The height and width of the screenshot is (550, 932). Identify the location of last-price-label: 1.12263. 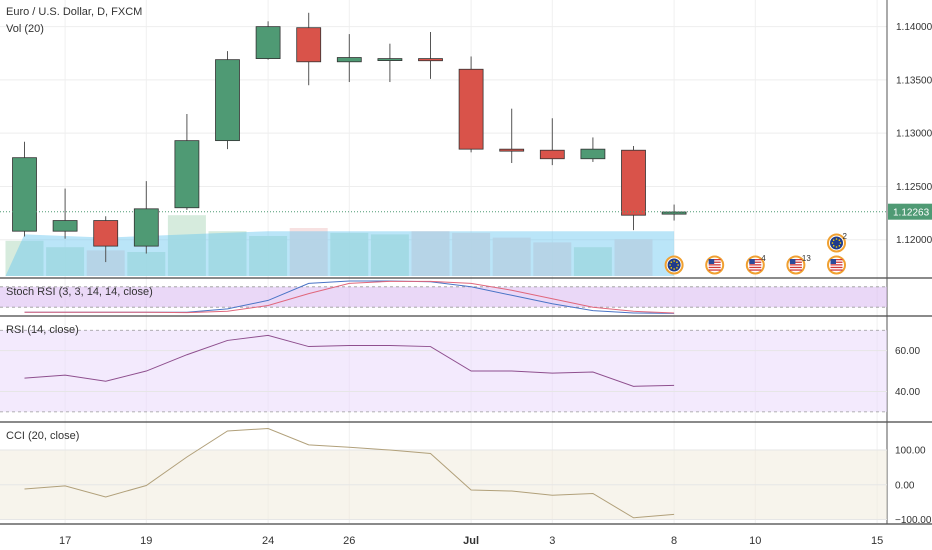
(911, 213).